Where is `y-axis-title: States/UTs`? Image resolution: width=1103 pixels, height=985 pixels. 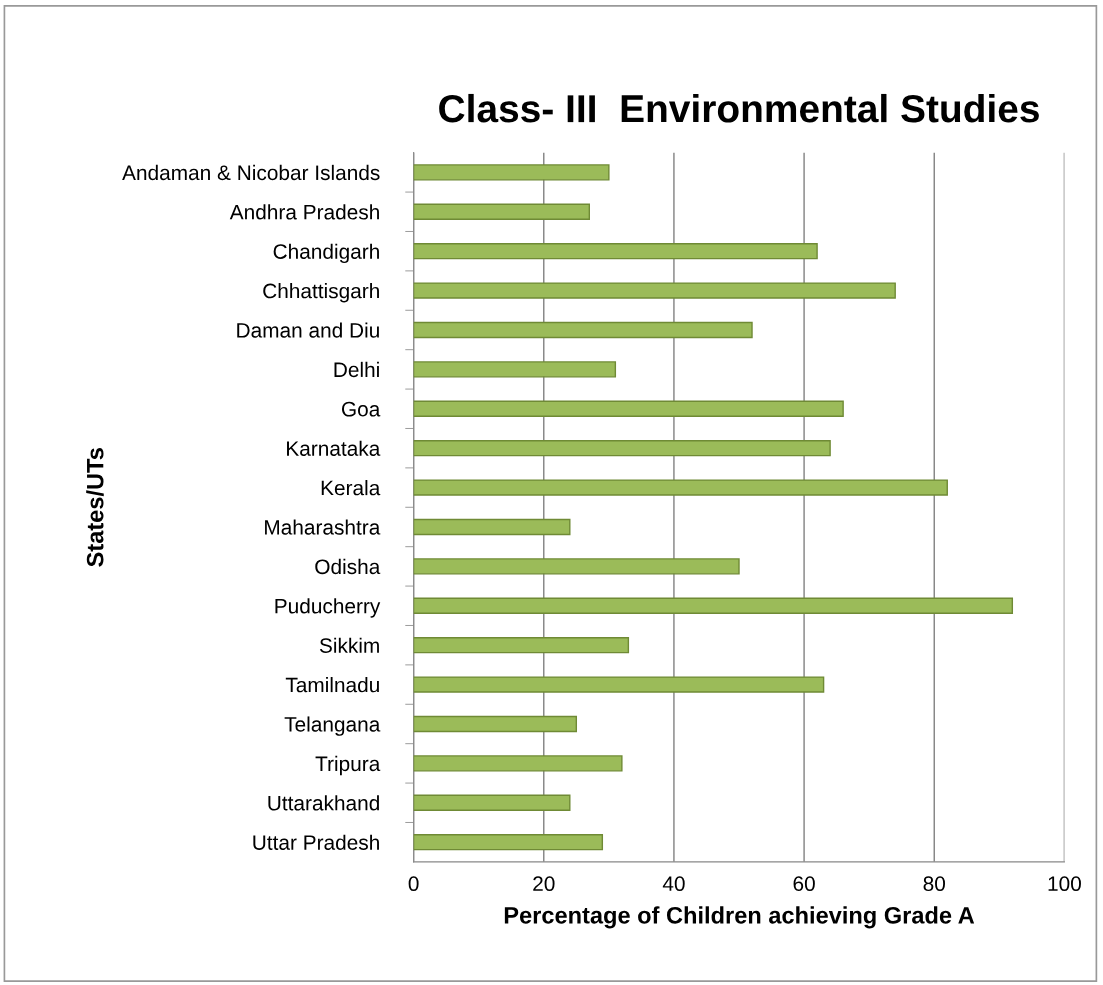 y-axis-title: States/UTs is located at coordinates (95, 507).